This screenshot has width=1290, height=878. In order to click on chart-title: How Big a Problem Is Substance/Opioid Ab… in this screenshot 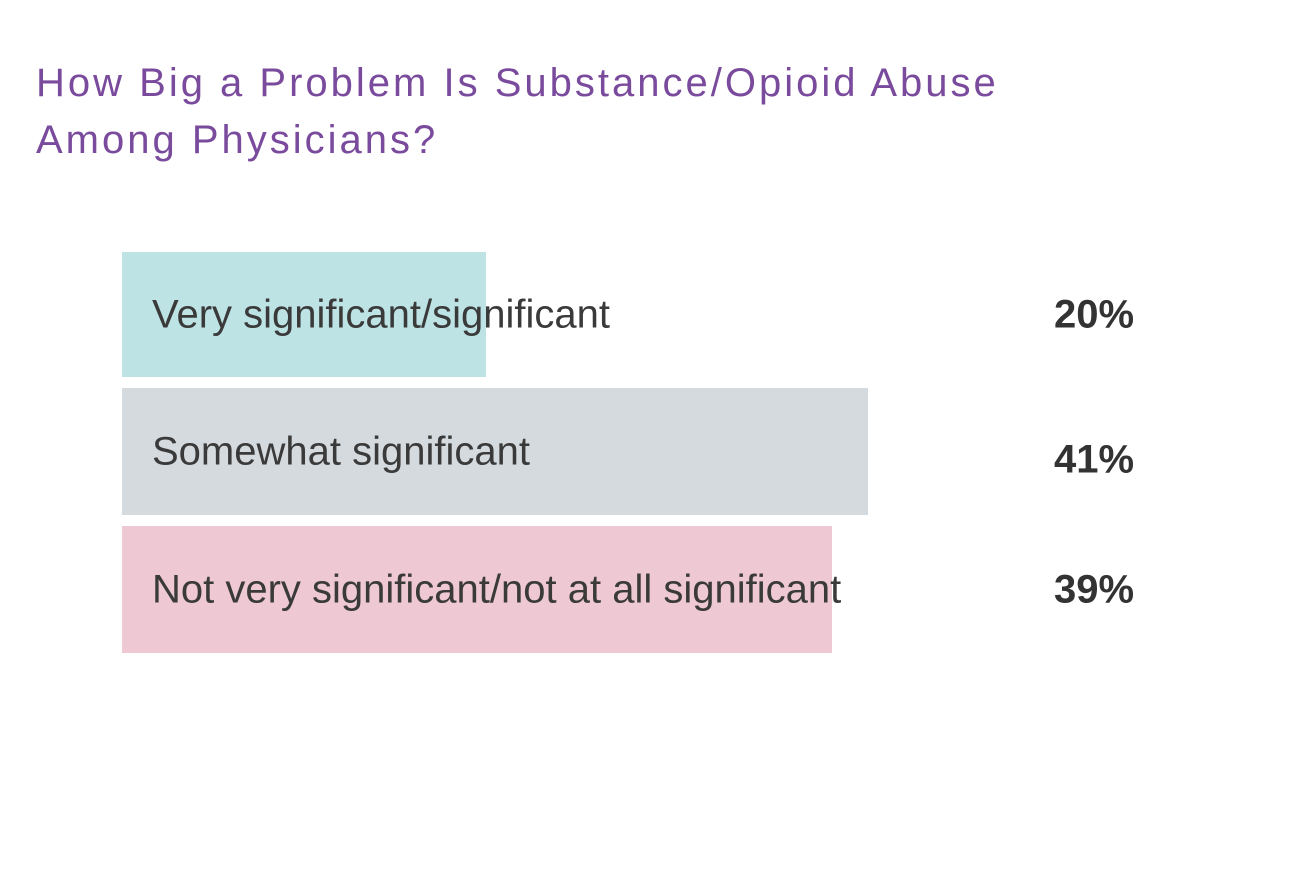, I will do `click(586, 112)`.